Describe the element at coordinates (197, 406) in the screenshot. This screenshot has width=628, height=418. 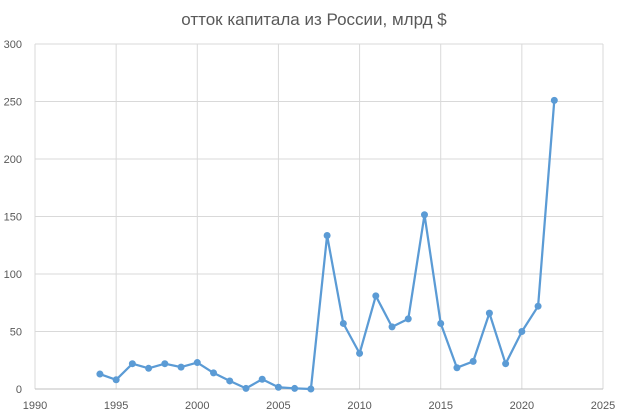
I see `x-tick-label: 2000` at that location.